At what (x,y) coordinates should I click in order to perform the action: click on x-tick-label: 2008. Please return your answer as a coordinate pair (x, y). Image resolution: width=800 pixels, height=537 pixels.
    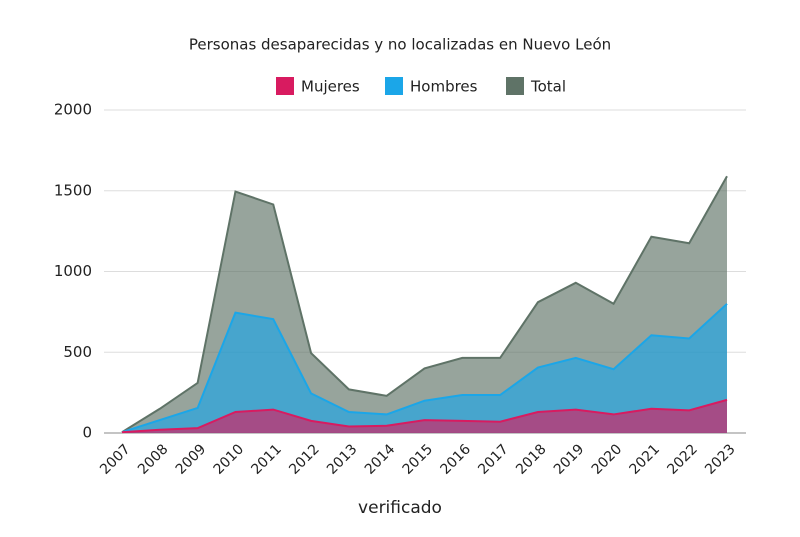
    Looking at the image, I should click on (153, 459).